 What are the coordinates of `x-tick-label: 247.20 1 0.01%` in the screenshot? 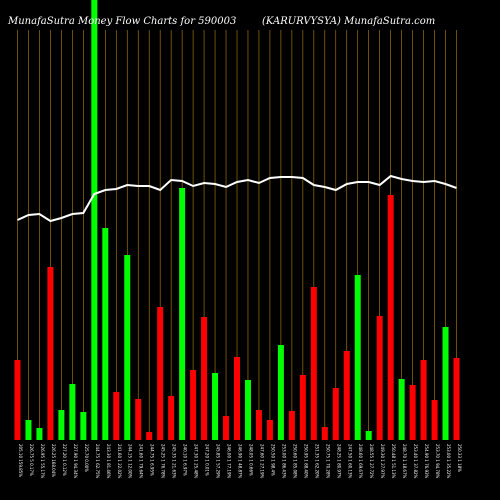 It's located at (207, 460).